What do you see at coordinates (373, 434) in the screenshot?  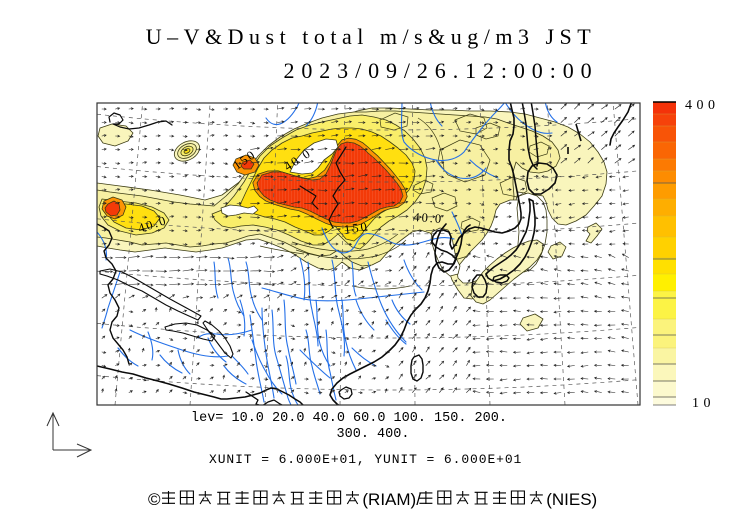 I see `svg-text: 300. 400.` at bounding box center [373, 434].